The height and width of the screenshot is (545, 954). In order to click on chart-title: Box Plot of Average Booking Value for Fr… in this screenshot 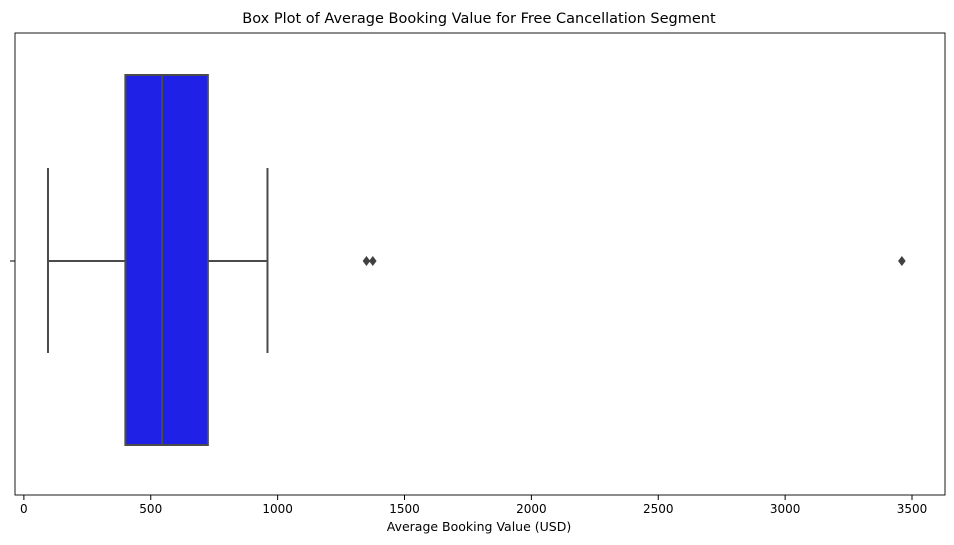, I will do `click(479, 19)`.